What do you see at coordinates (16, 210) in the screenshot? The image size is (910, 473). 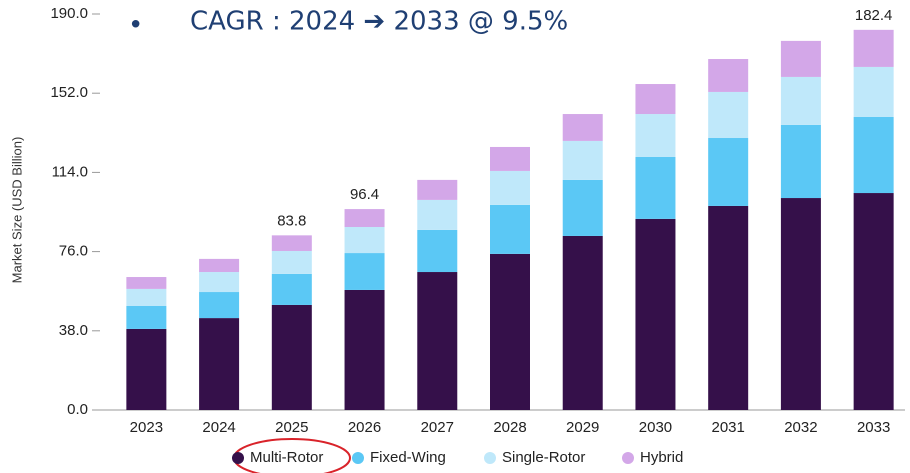 I see `y-axis-title: Market Size (USD Billion)` at bounding box center [16, 210].